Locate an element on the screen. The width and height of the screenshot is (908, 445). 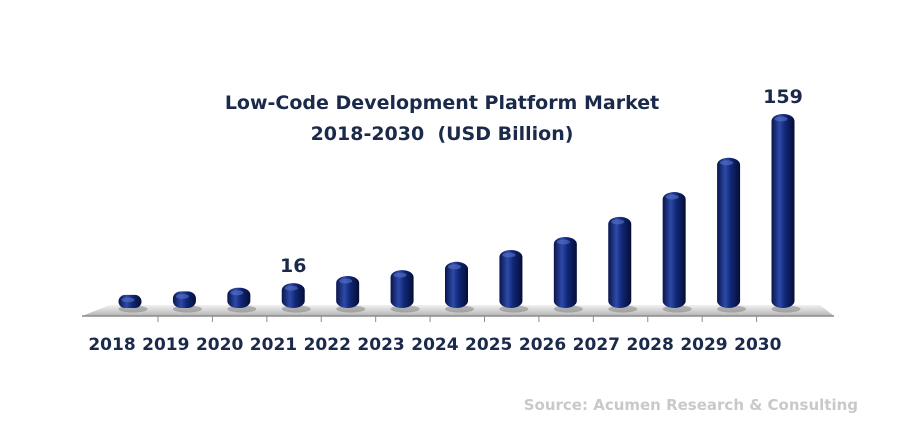
bar-highlight-2029 is located at coordinates (727, 163).